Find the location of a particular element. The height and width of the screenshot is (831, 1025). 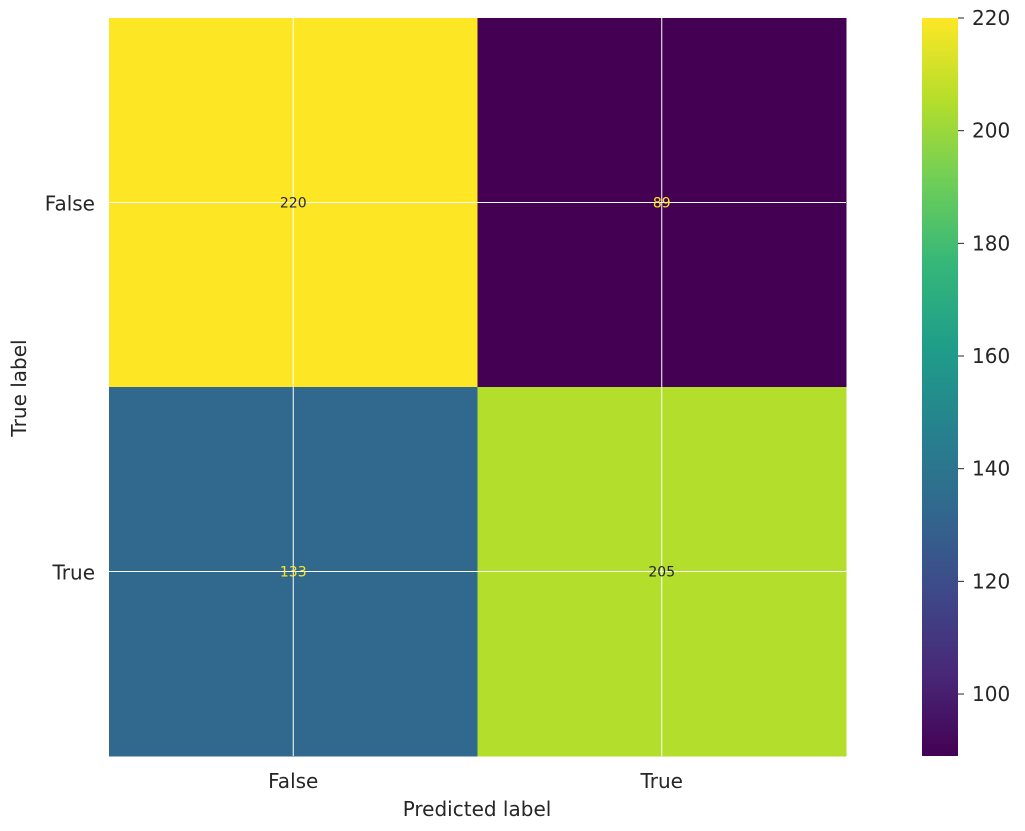

x-axis-ticks: False True is located at coordinates (475, 781).